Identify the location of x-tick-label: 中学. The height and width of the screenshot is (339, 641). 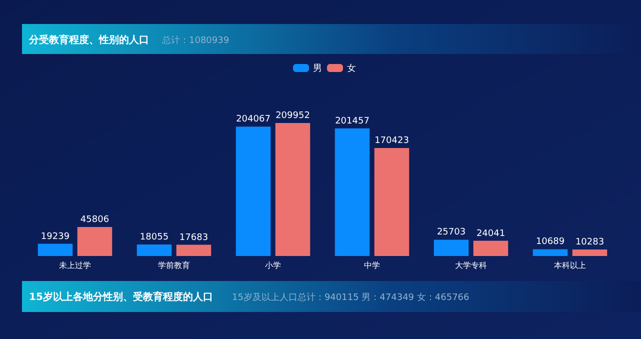
(372, 265).